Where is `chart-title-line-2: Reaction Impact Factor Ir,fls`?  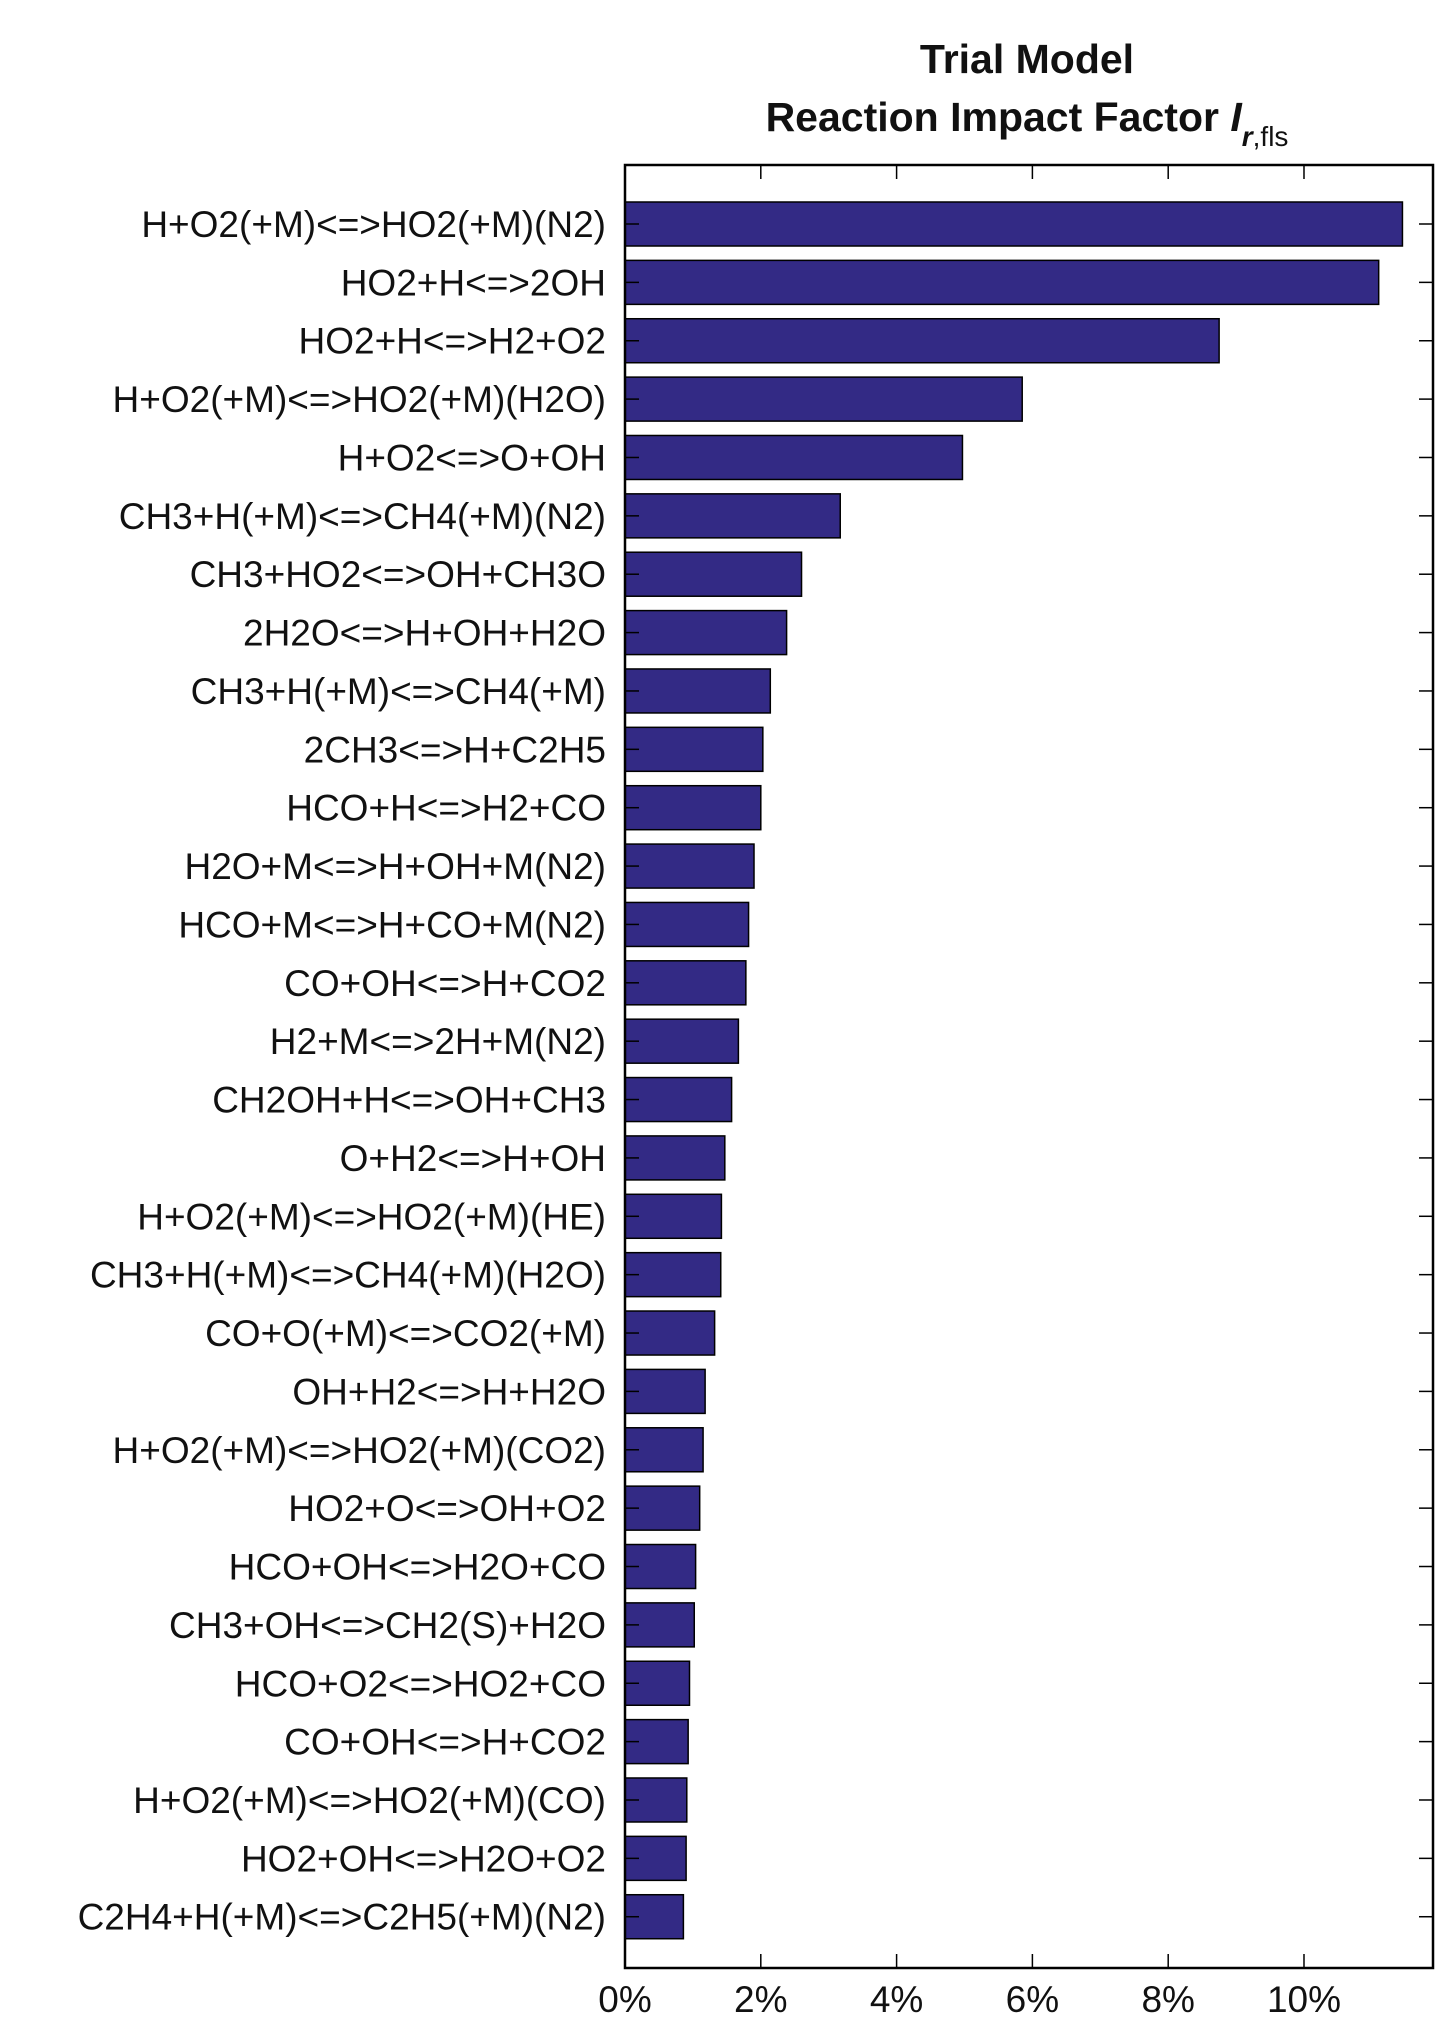
chart-title-line-2: Reaction Impact Factor Ir,fls is located at coordinates (1027, 123).